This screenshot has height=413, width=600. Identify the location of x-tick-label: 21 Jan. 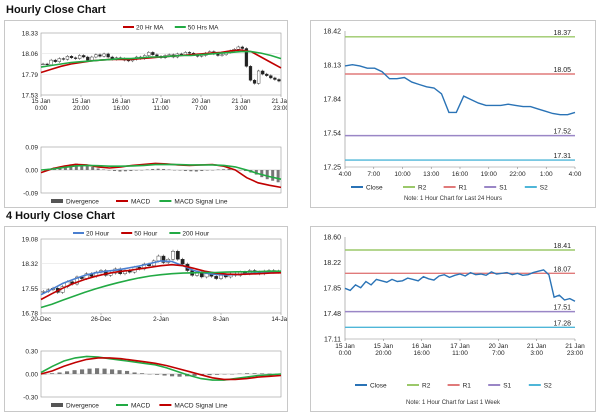
(537, 346).